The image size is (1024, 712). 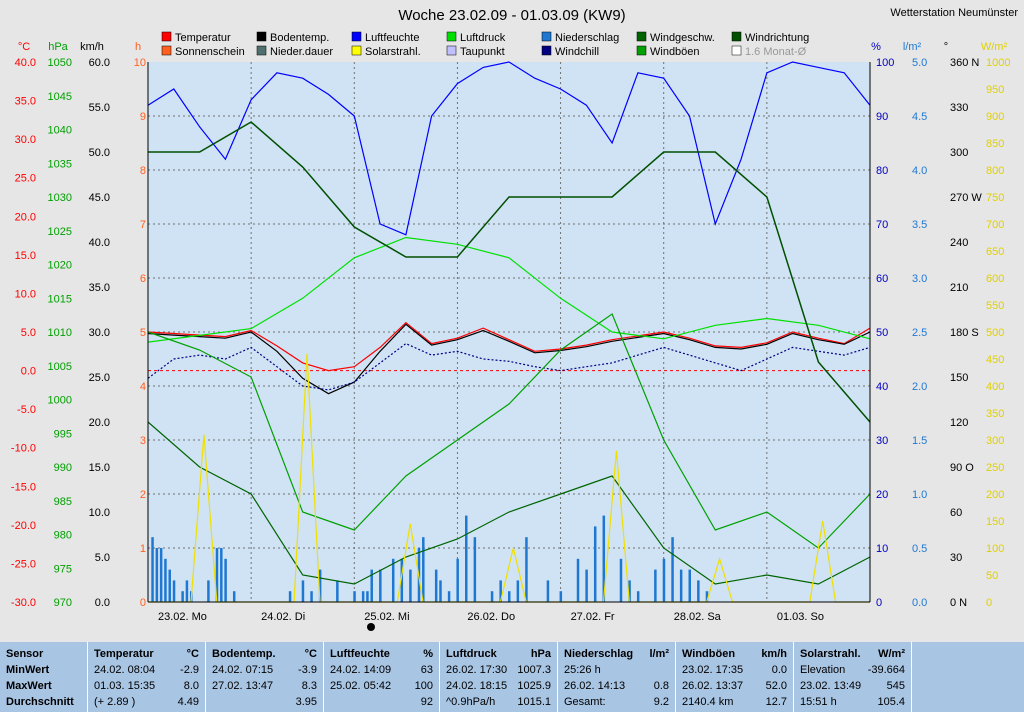 What do you see at coordinates (125, 670) in the screenshot?
I see `stats-label: 24.02. 08:04` at bounding box center [125, 670].